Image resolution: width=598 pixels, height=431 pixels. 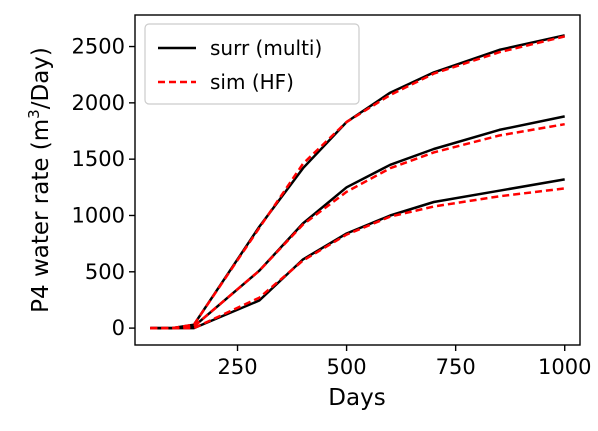 I want to click on y-axis-label: P4 water rate (m3/Day), so click(x=39, y=180).